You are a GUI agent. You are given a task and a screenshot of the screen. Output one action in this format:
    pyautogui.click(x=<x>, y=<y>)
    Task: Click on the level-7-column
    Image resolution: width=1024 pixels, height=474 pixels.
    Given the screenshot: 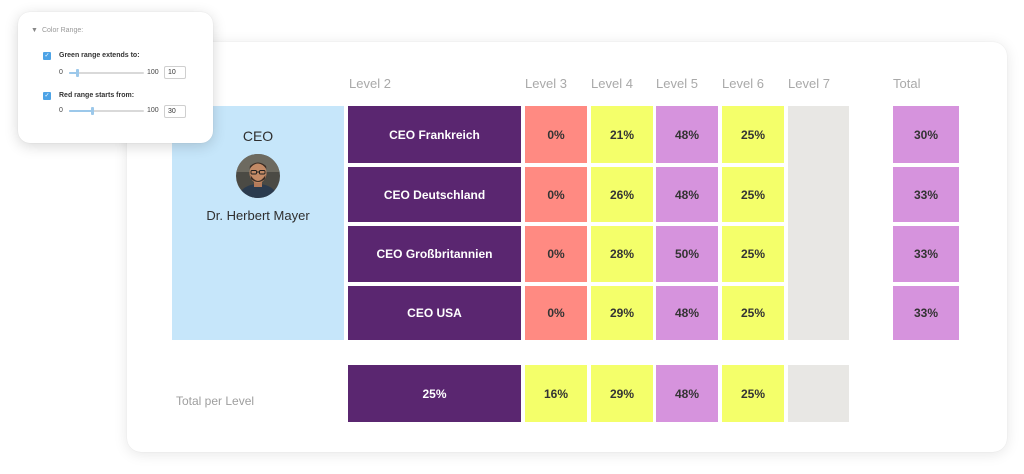 What is the action you would take?
    pyautogui.click(x=818, y=223)
    